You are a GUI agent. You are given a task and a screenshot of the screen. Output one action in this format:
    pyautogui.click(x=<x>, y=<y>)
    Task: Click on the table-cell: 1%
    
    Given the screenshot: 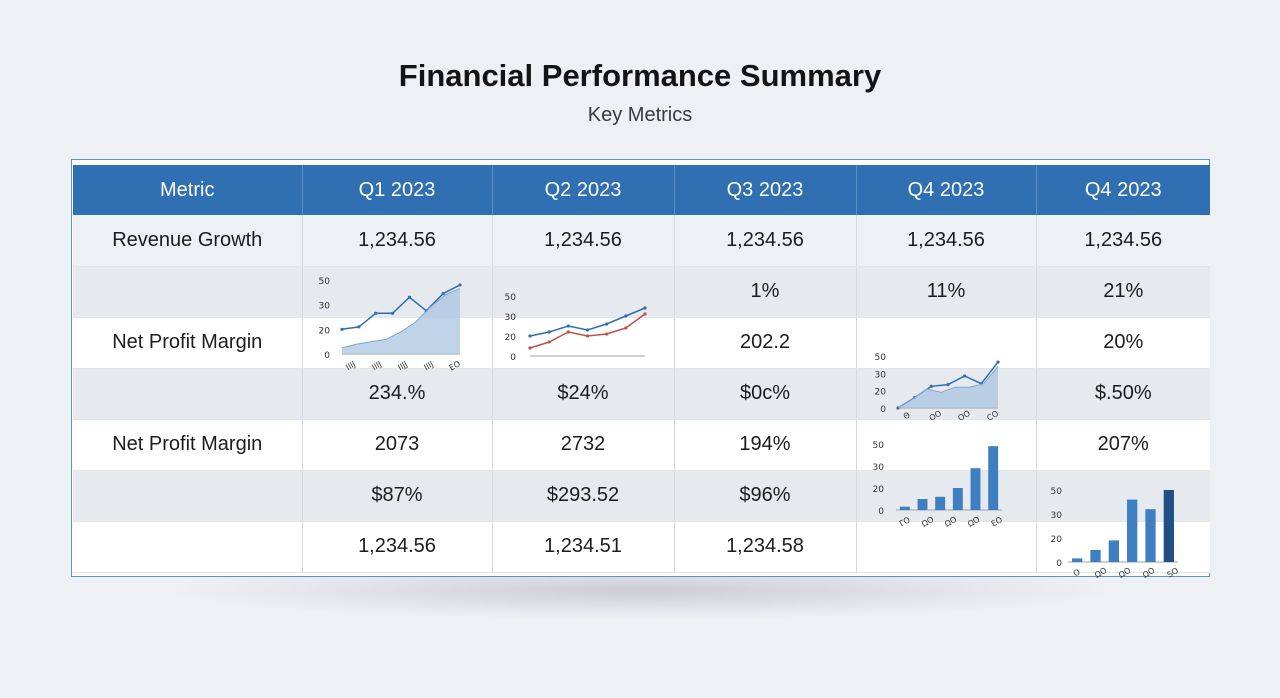 What is the action you would take?
    pyautogui.click(x=765, y=292)
    